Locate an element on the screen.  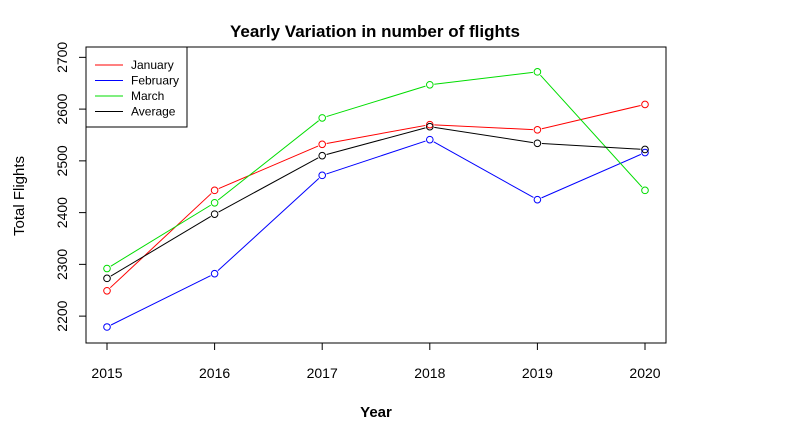
chart-title: Yearly Variation in number of flights is located at coordinates (375, 31).